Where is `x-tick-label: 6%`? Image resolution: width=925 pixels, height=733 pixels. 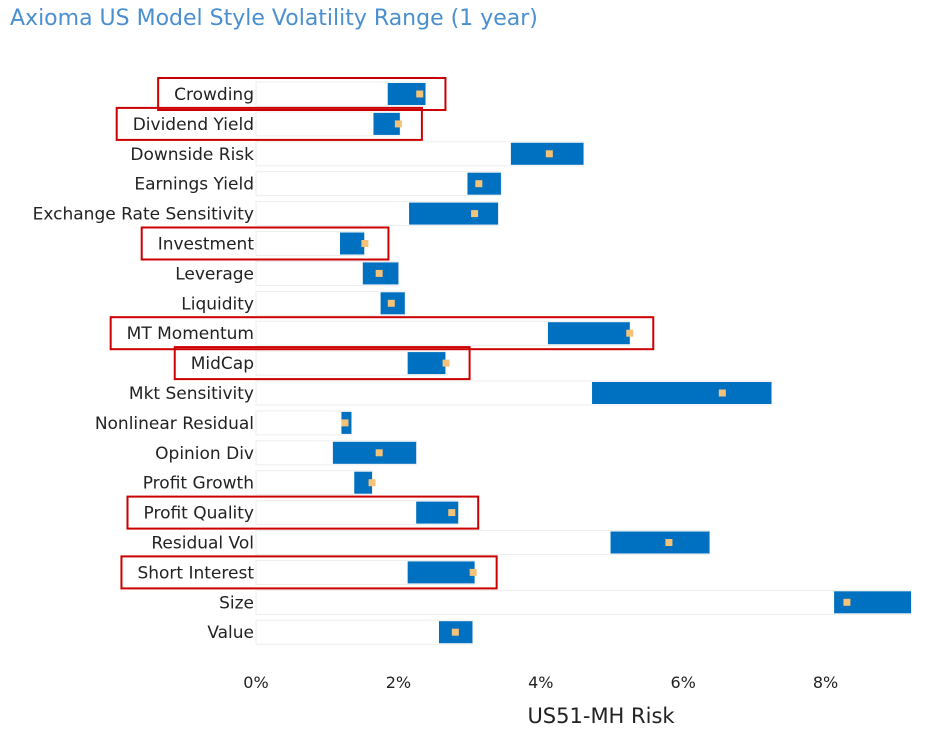 x-tick-label: 6% is located at coordinates (682, 682).